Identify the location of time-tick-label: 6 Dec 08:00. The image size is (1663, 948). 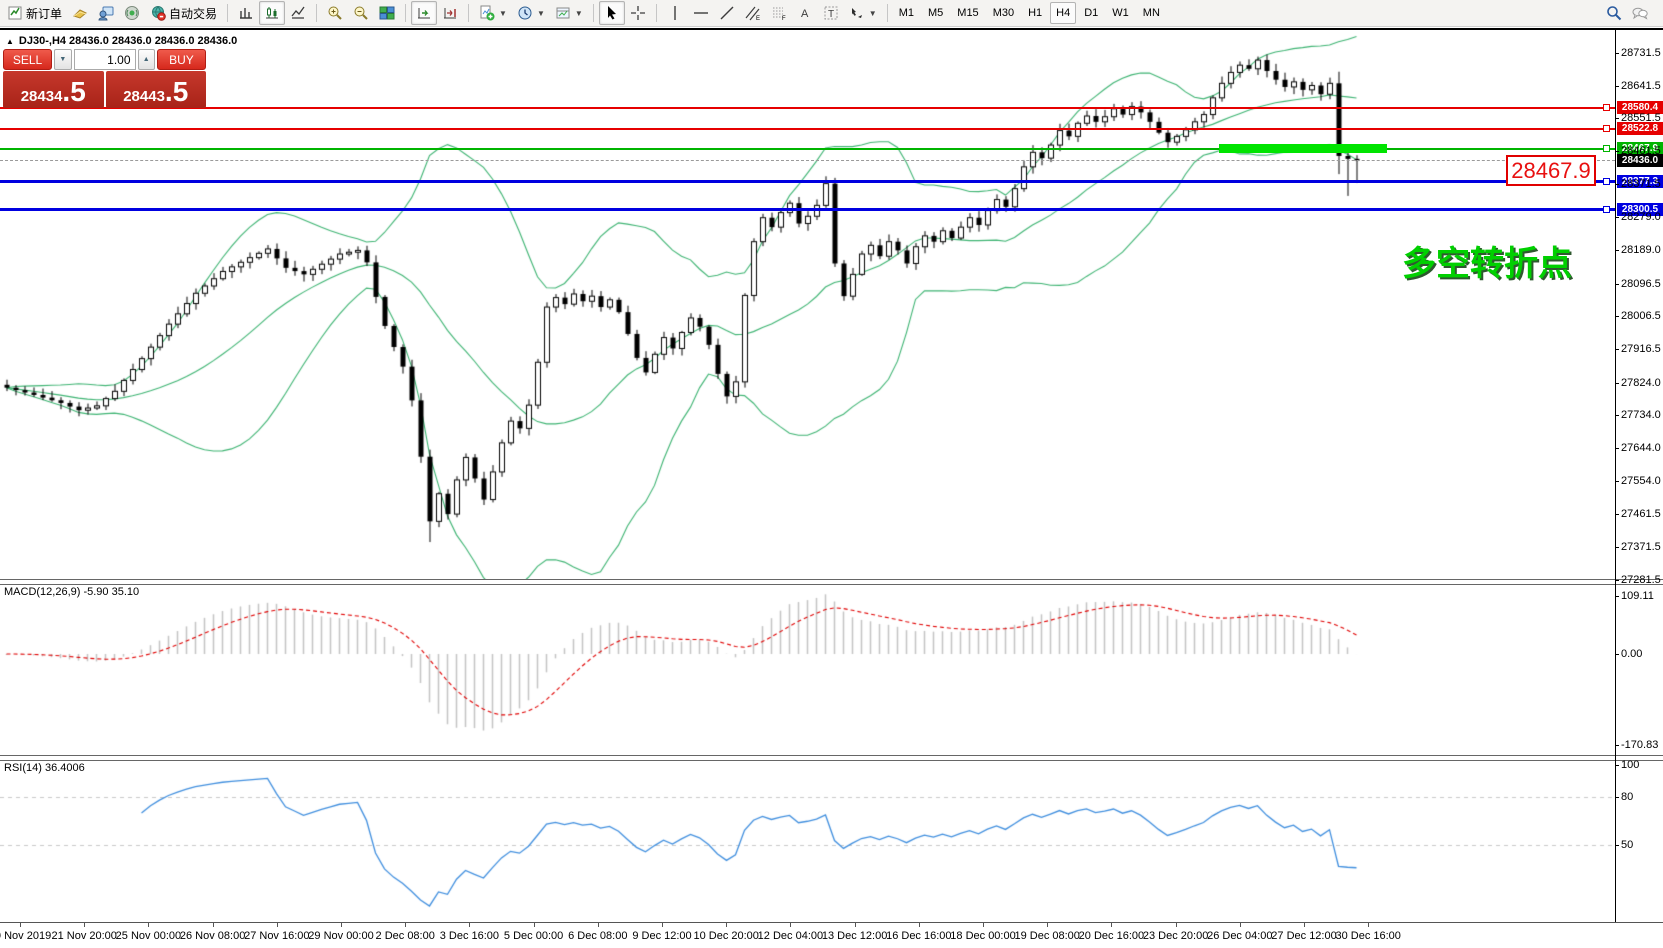
(598, 936).